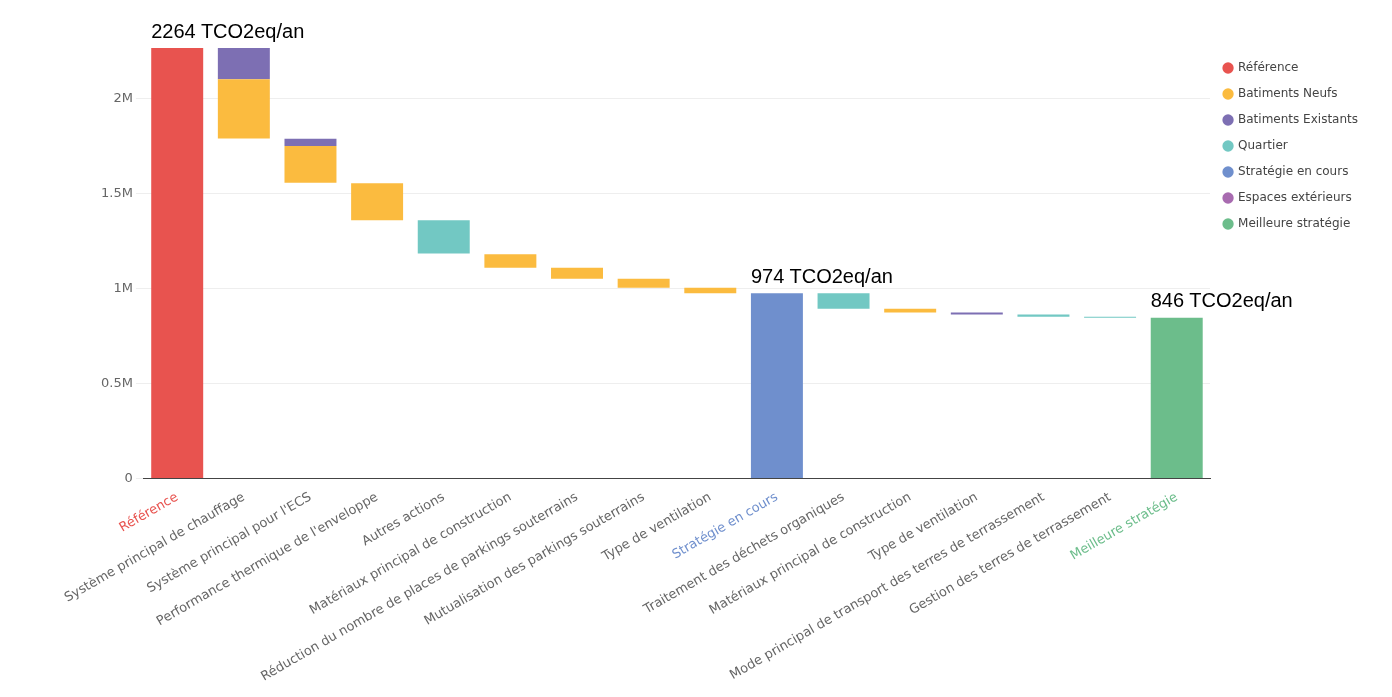  What do you see at coordinates (1288, 93) in the screenshot?
I see `legend-label: Batiments Neufs` at bounding box center [1288, 93].